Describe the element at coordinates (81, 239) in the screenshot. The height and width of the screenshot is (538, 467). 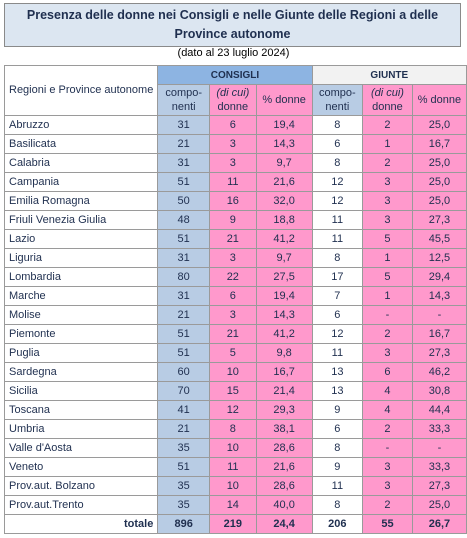
I see `region-name: Lazio` at that location.